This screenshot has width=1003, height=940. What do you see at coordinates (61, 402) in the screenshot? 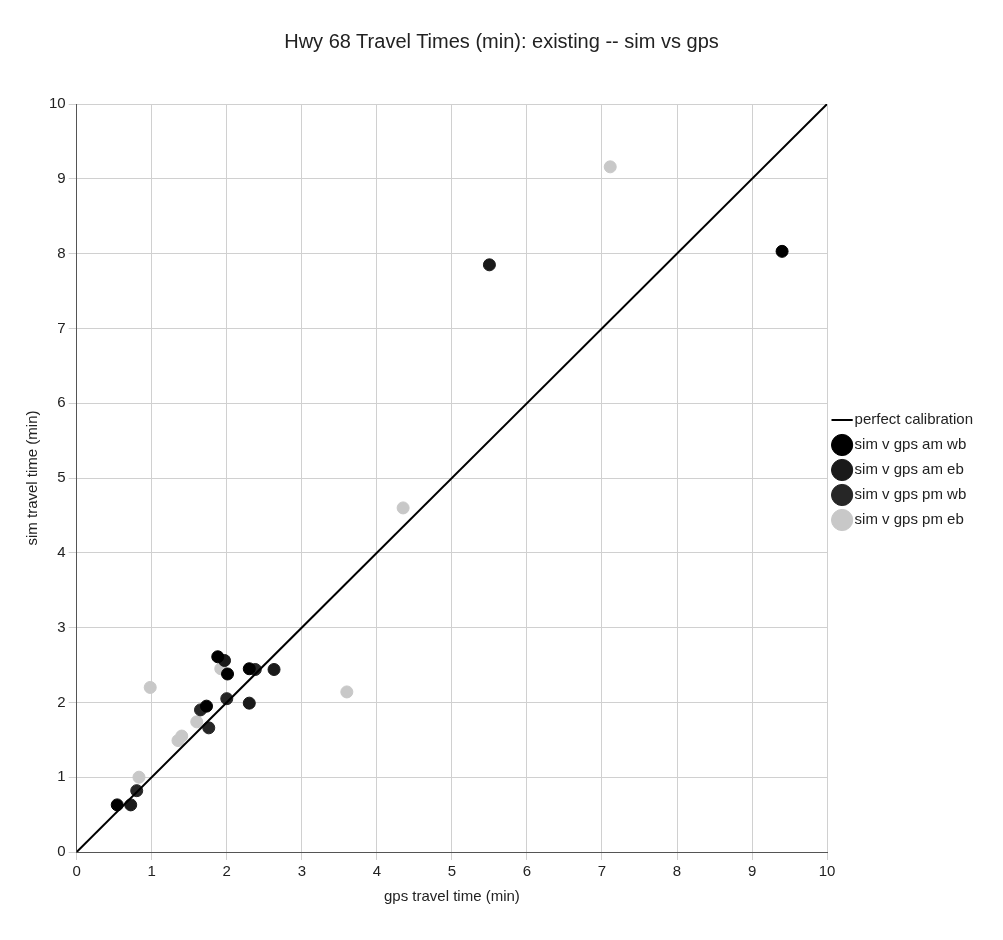
I see `y-tick-label: 6` at bounding box center [61, 402].